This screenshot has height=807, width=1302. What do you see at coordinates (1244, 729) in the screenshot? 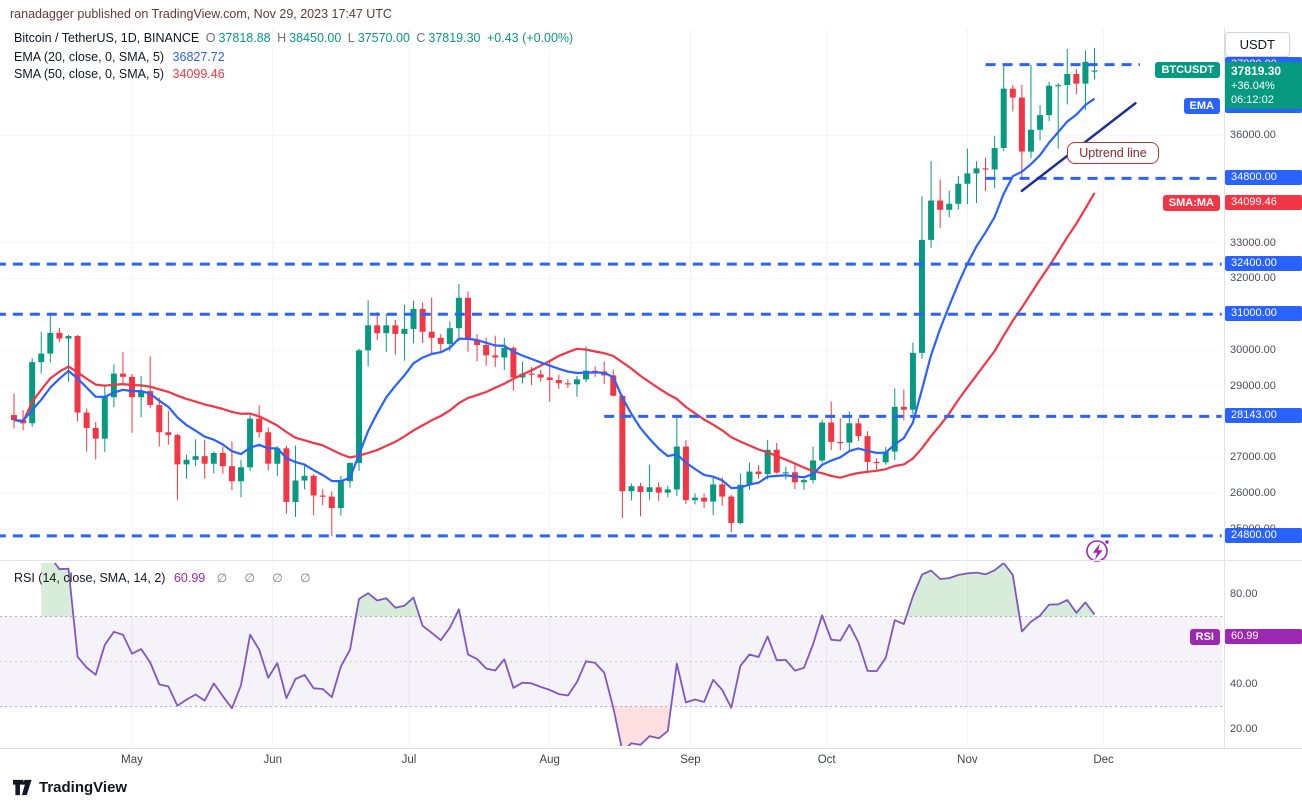
I see `rsi-tick-label: 20.00` at bounding box center [1244, 729].